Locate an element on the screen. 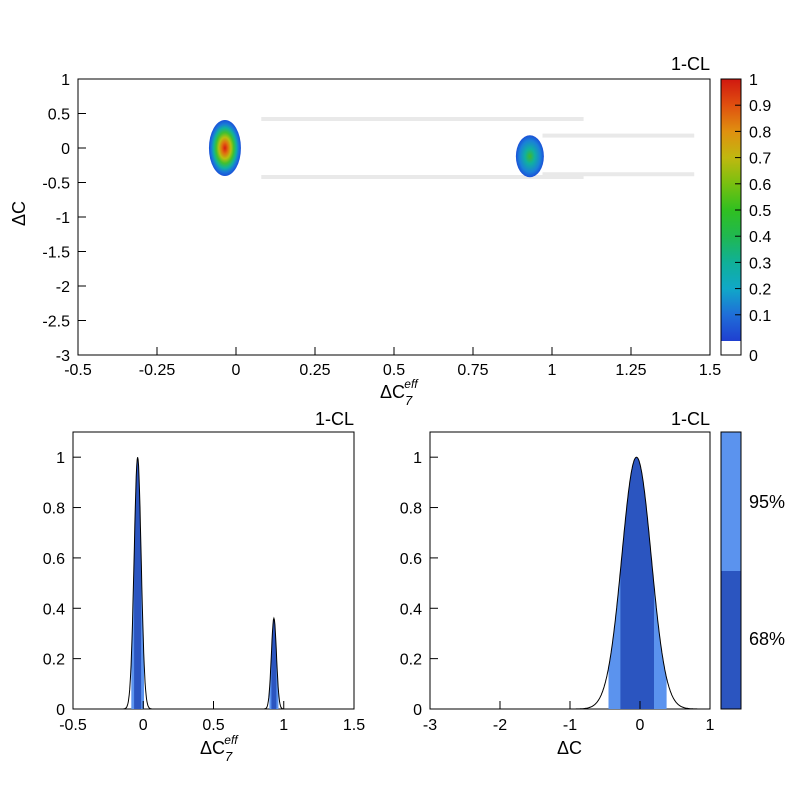 The height and width of the screenshot is (788, 788). legend-95-swatch is located at coordinates (731, 501).